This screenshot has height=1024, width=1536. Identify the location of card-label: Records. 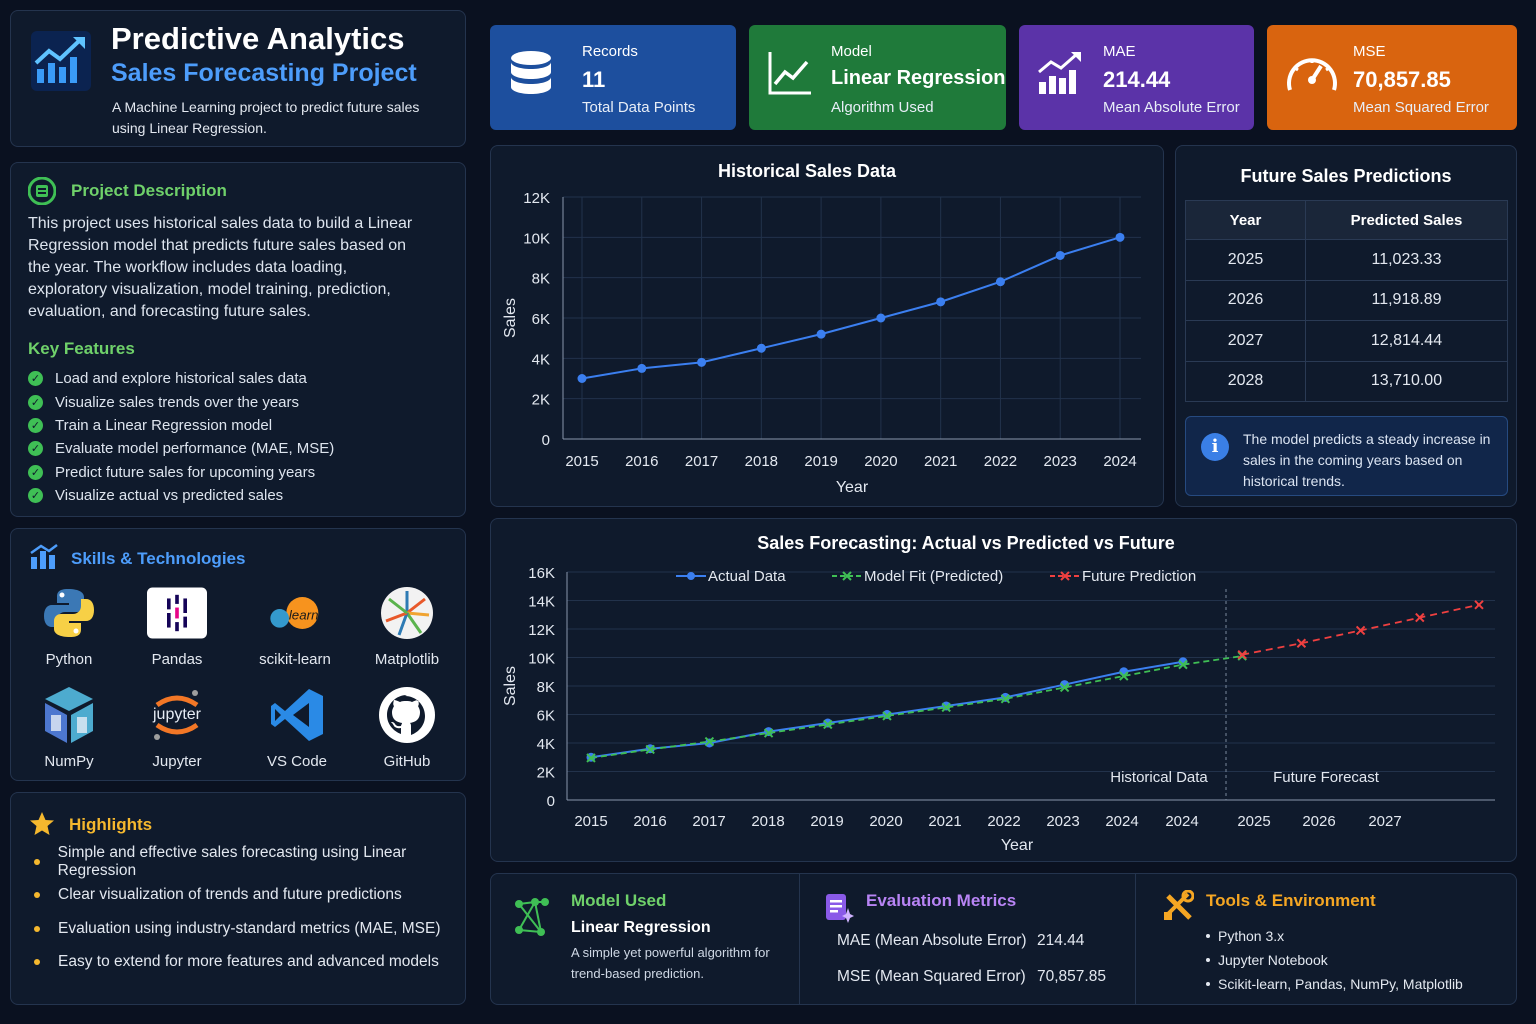
(610, 51).